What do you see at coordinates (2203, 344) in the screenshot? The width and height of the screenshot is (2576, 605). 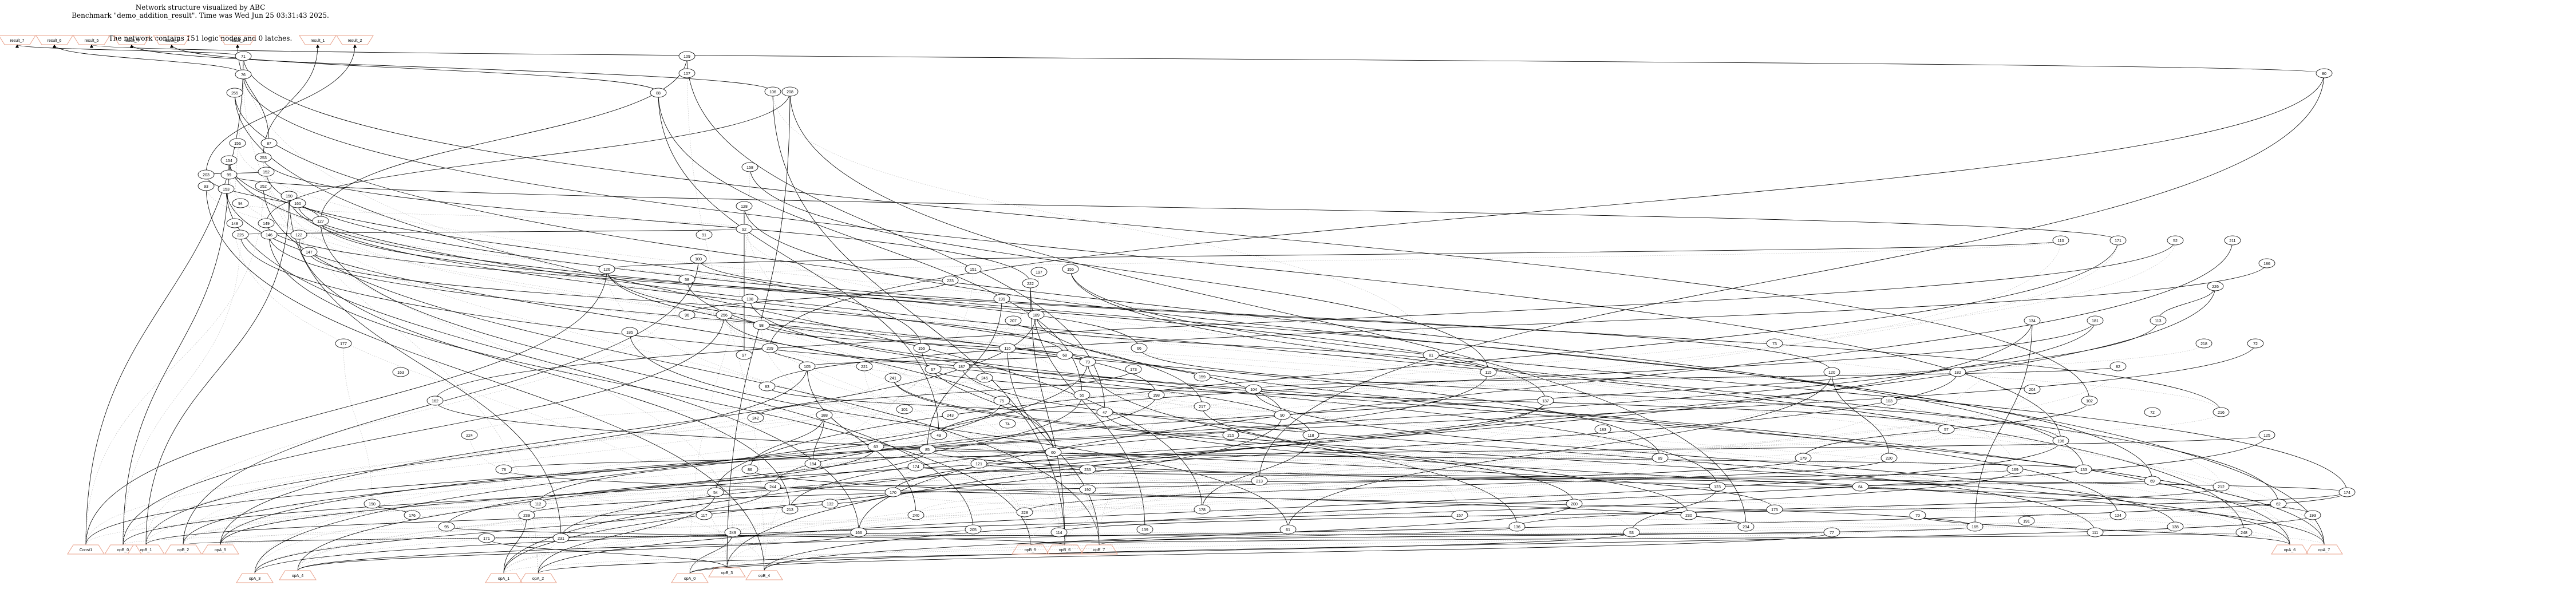 I see `node-label: 218` at bounding box center [2203, 344].